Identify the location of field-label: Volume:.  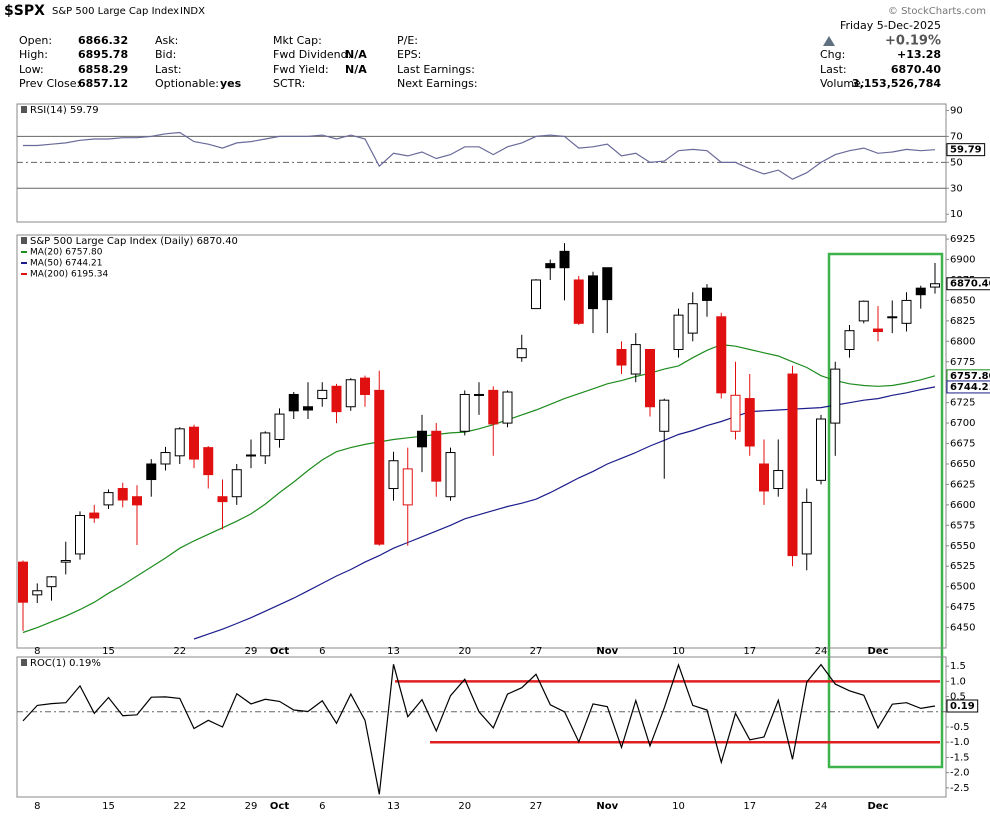
(842, 83).